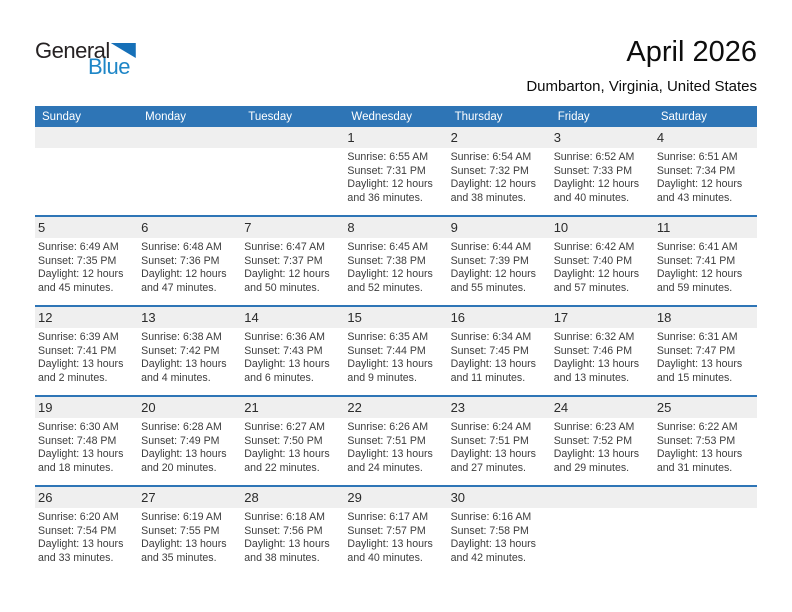 The width and height of the screenshot is (792, 612). What do you see at coordinates (454, 227) in the screenshot?
I see `day-number: 9` at bounding box center [454, 227].